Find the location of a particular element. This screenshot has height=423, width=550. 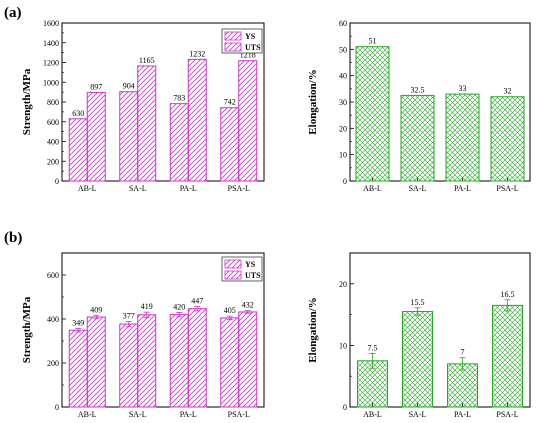

data-label: 420 is located at coordinates (179, 306).